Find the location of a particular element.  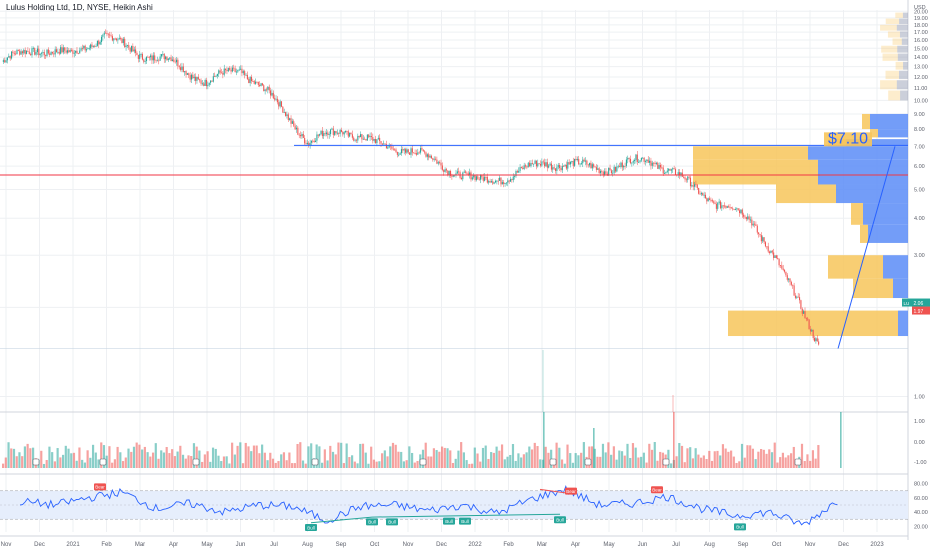

event-marker is located at coordinates (423, 462).